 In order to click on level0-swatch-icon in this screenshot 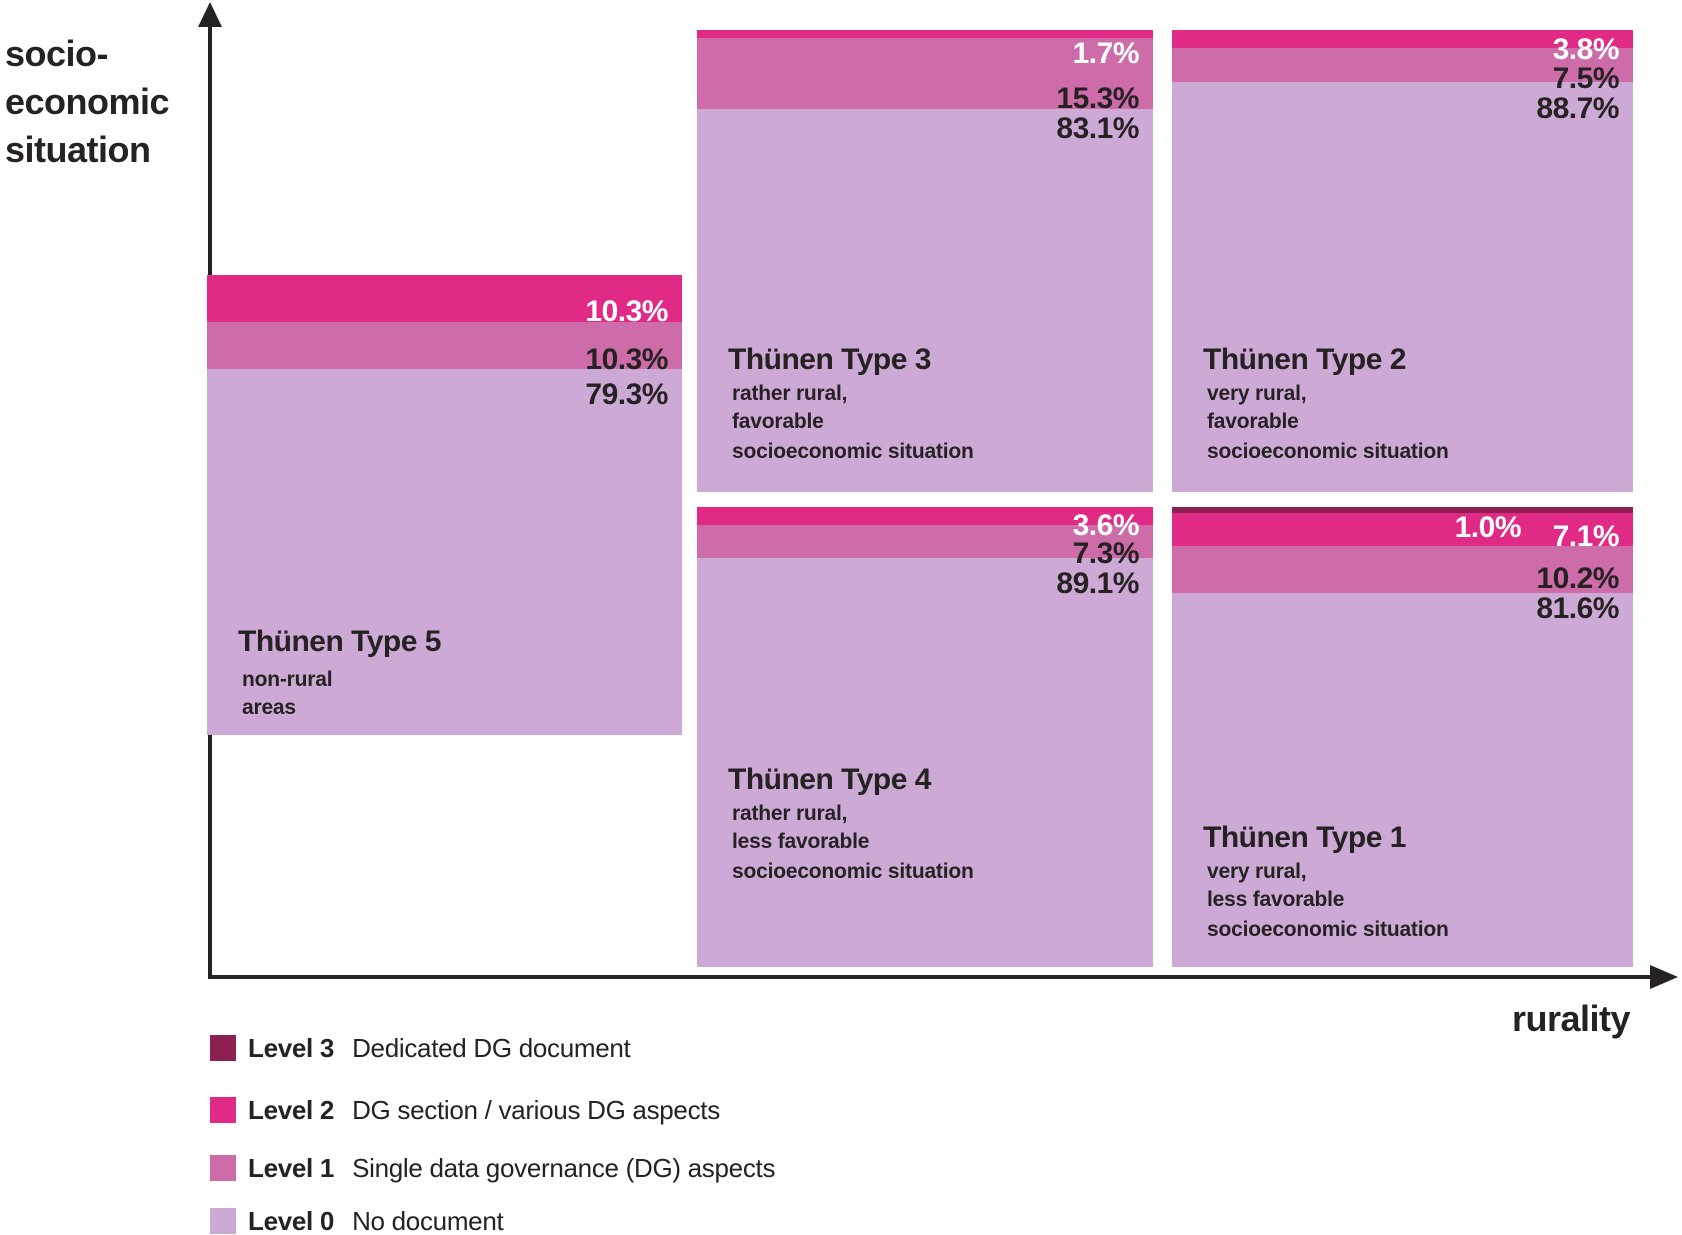, I will do `click(223, 1221)`.